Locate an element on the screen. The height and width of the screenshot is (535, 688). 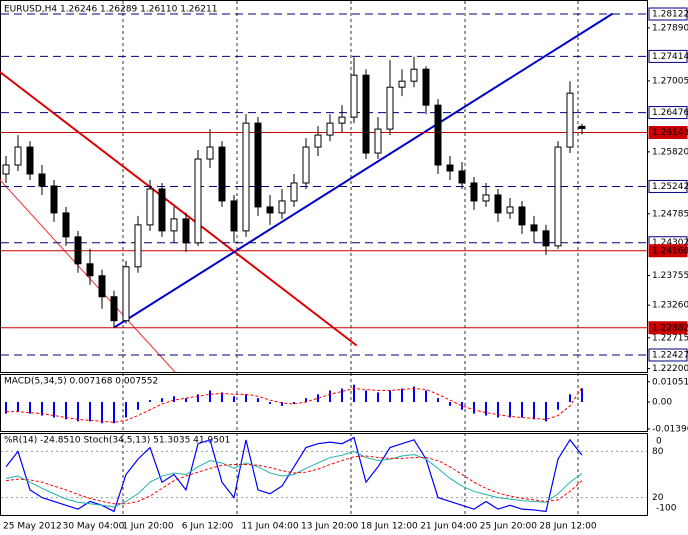
level-label: 1.26143 is located at coordinates (670, 133).